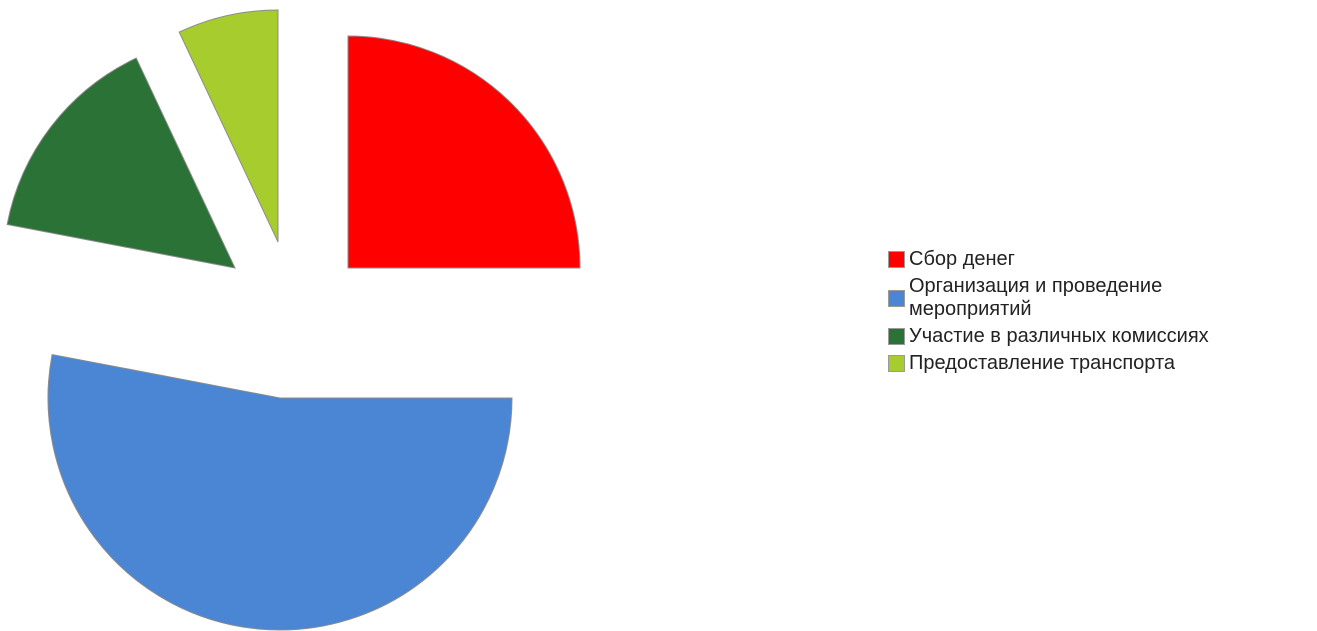 This screenshot has width=1317, height=631. I want to click on legend-item-predostavlenie: Предоставление транспорта, so click(1100, 363).